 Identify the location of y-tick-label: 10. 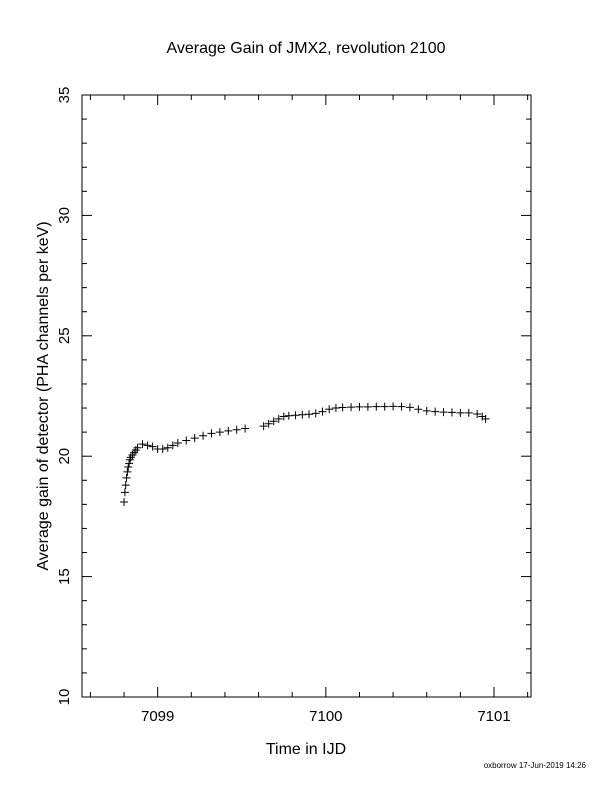
(64, 697).